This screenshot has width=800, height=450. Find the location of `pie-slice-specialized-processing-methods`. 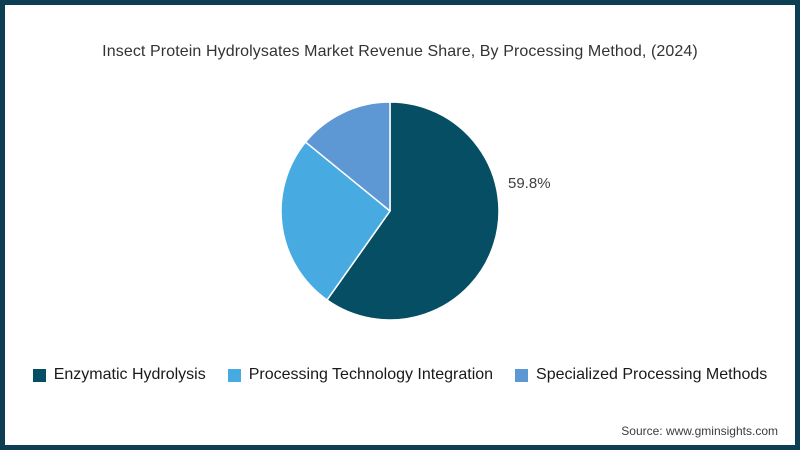

pie-slice-specialized-processing-methods is located at coordinates (347, 156).